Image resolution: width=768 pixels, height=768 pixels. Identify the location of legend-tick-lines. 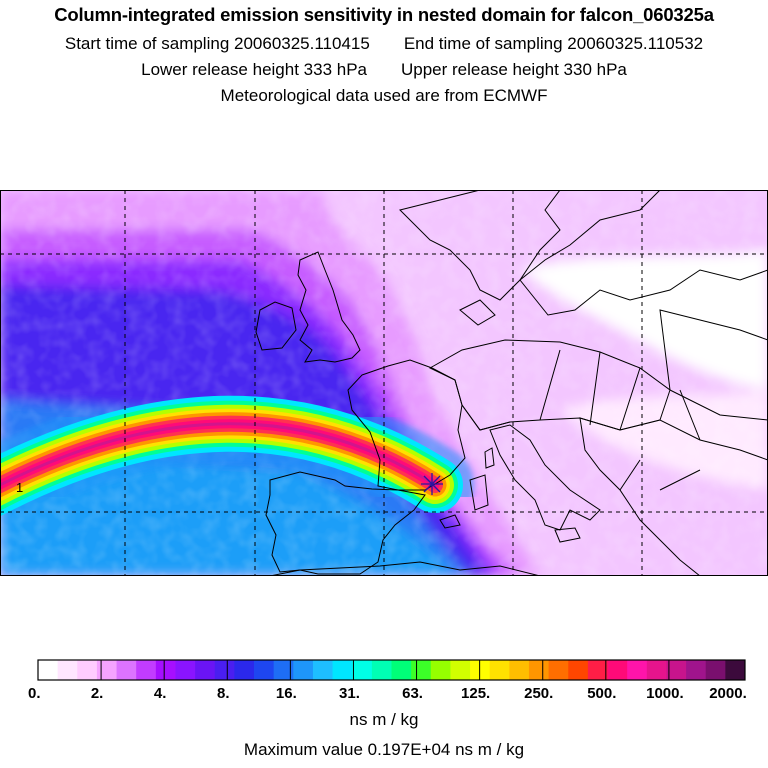
(385, 670).